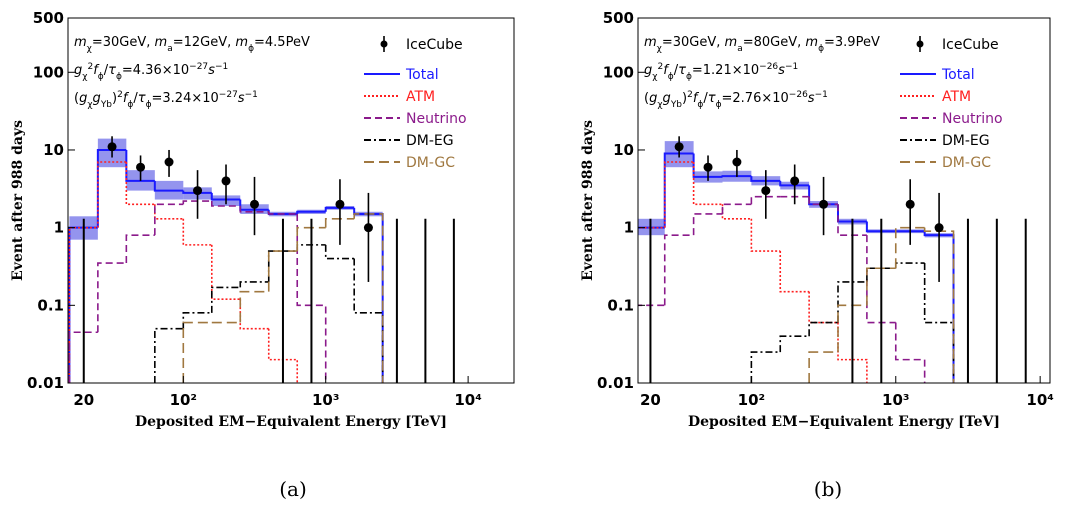  Describe the element at coordinates (620, 305) in the screenshot. I see `y-tick-label: 0.1` at that location.